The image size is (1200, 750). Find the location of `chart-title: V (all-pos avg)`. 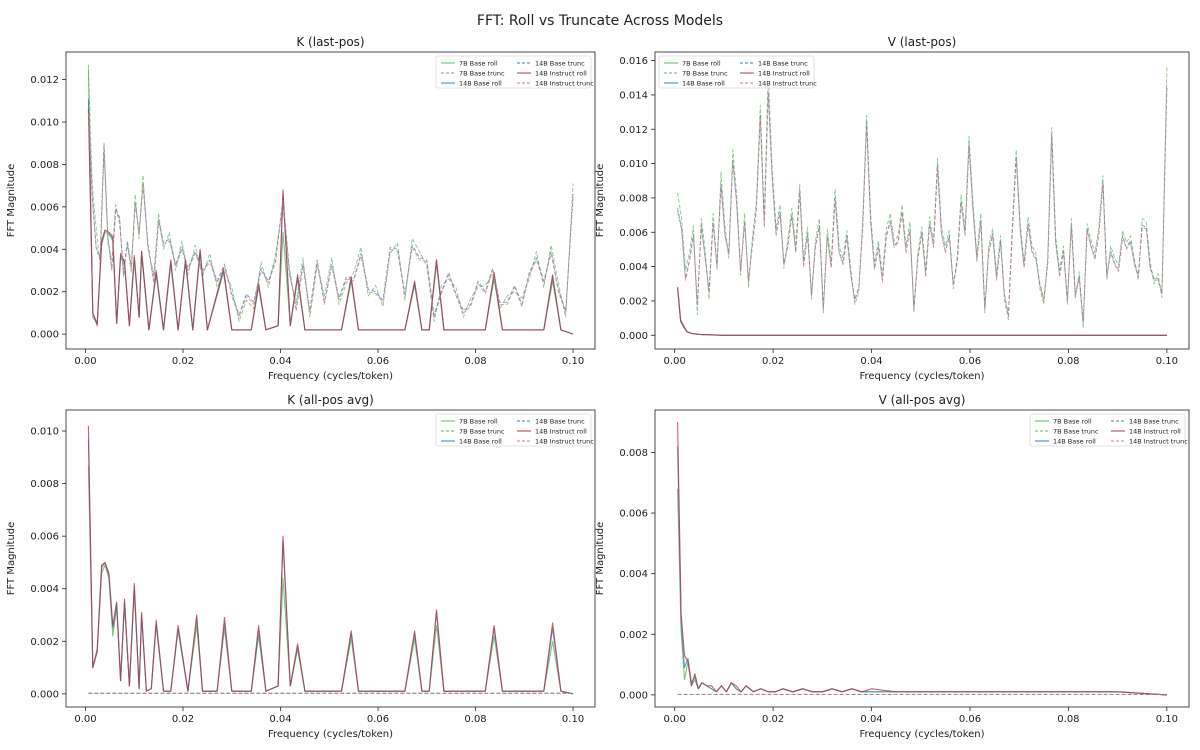

chart-title: V (all-pos avg) is located at coordinates (922, 400).